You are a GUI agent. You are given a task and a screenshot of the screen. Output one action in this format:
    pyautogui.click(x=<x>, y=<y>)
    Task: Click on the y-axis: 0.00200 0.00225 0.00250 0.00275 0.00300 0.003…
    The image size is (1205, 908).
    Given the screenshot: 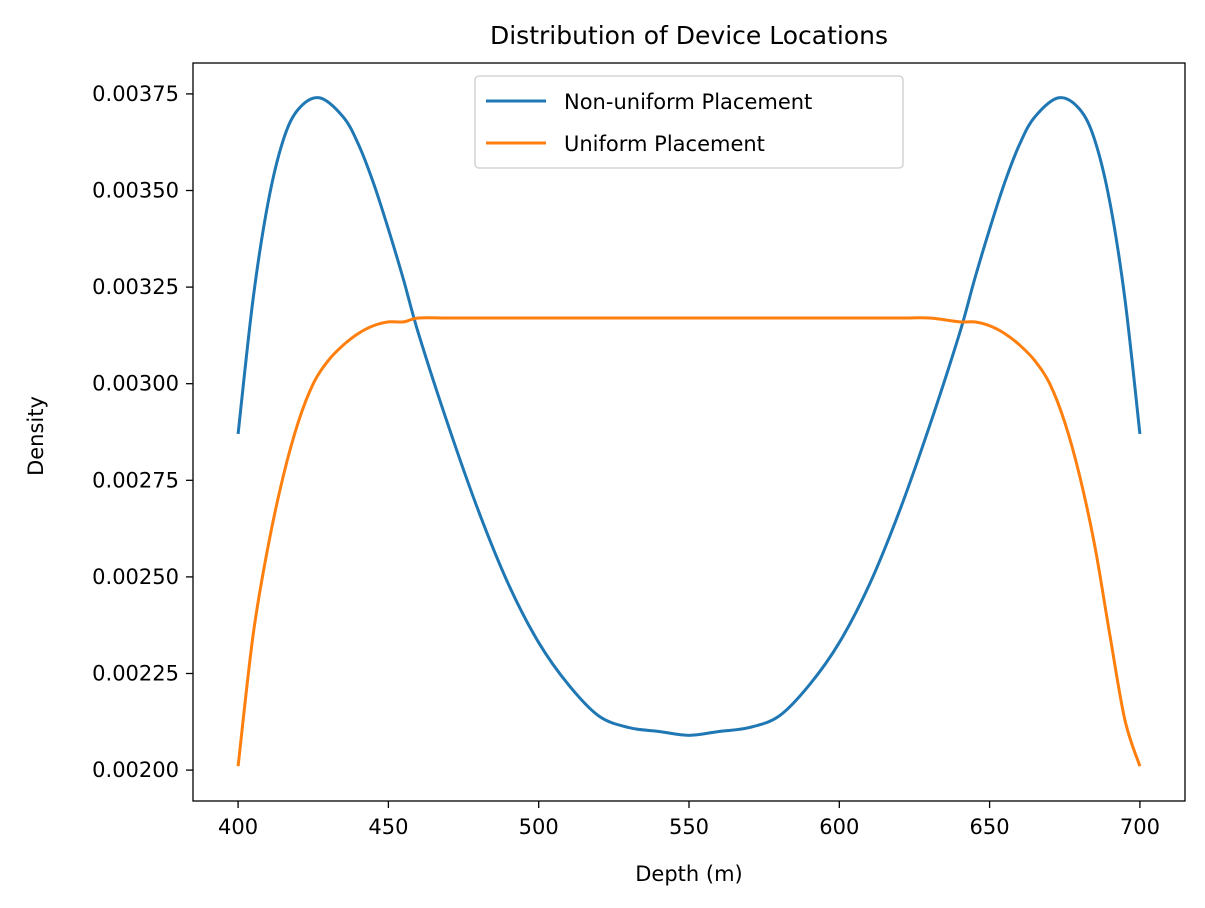 What is the action you would take?
    pyautogui.click(x=142, y=432)
    